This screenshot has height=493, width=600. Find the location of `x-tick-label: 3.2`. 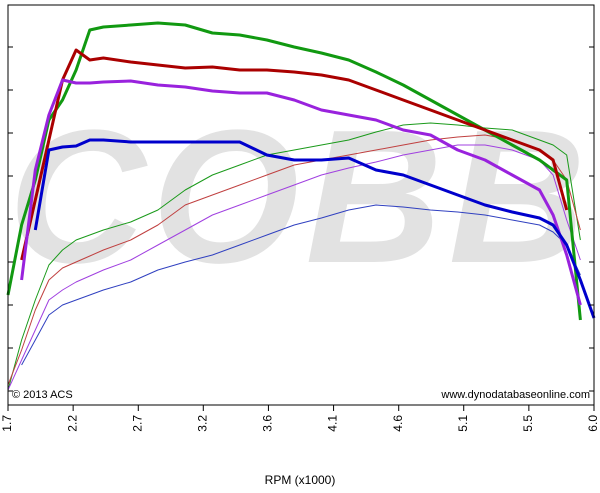

x-tick-label: 3.2 is located at coordinates (202, 423).